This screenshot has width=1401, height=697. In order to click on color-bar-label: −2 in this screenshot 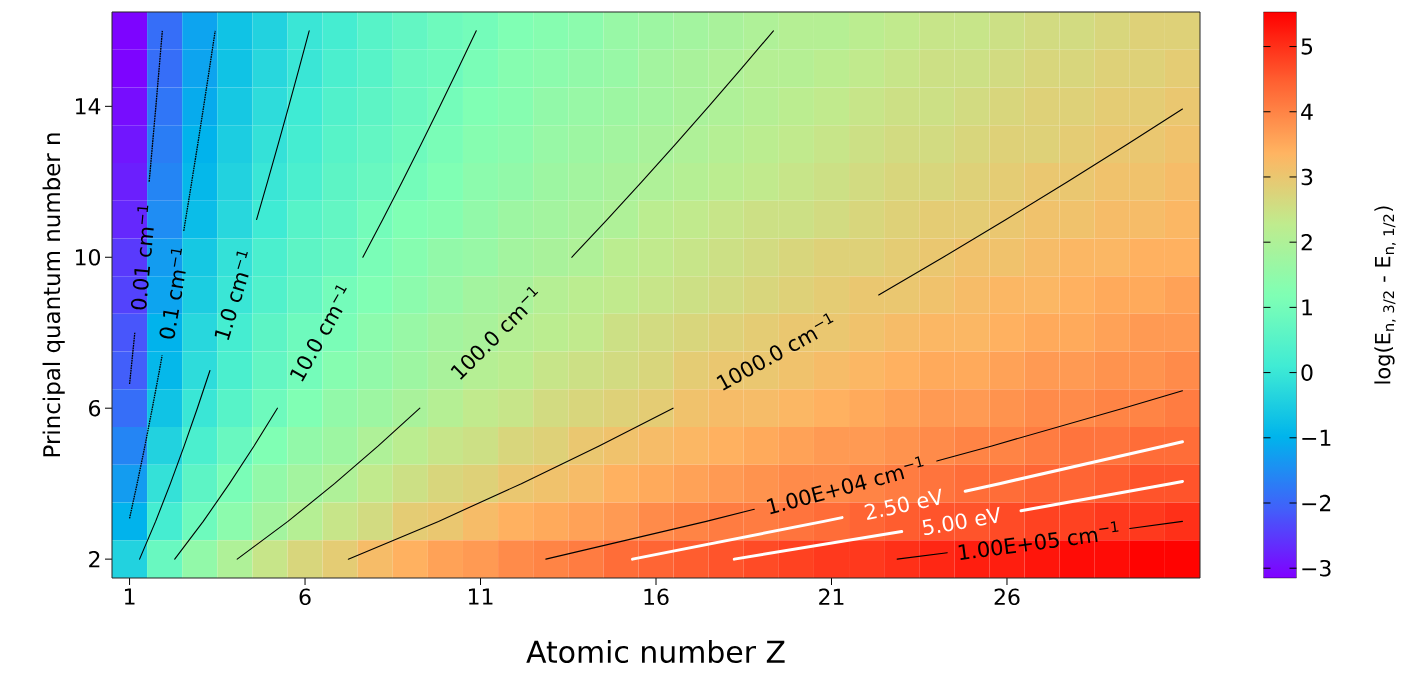, I will do `click(1316, 503)`.